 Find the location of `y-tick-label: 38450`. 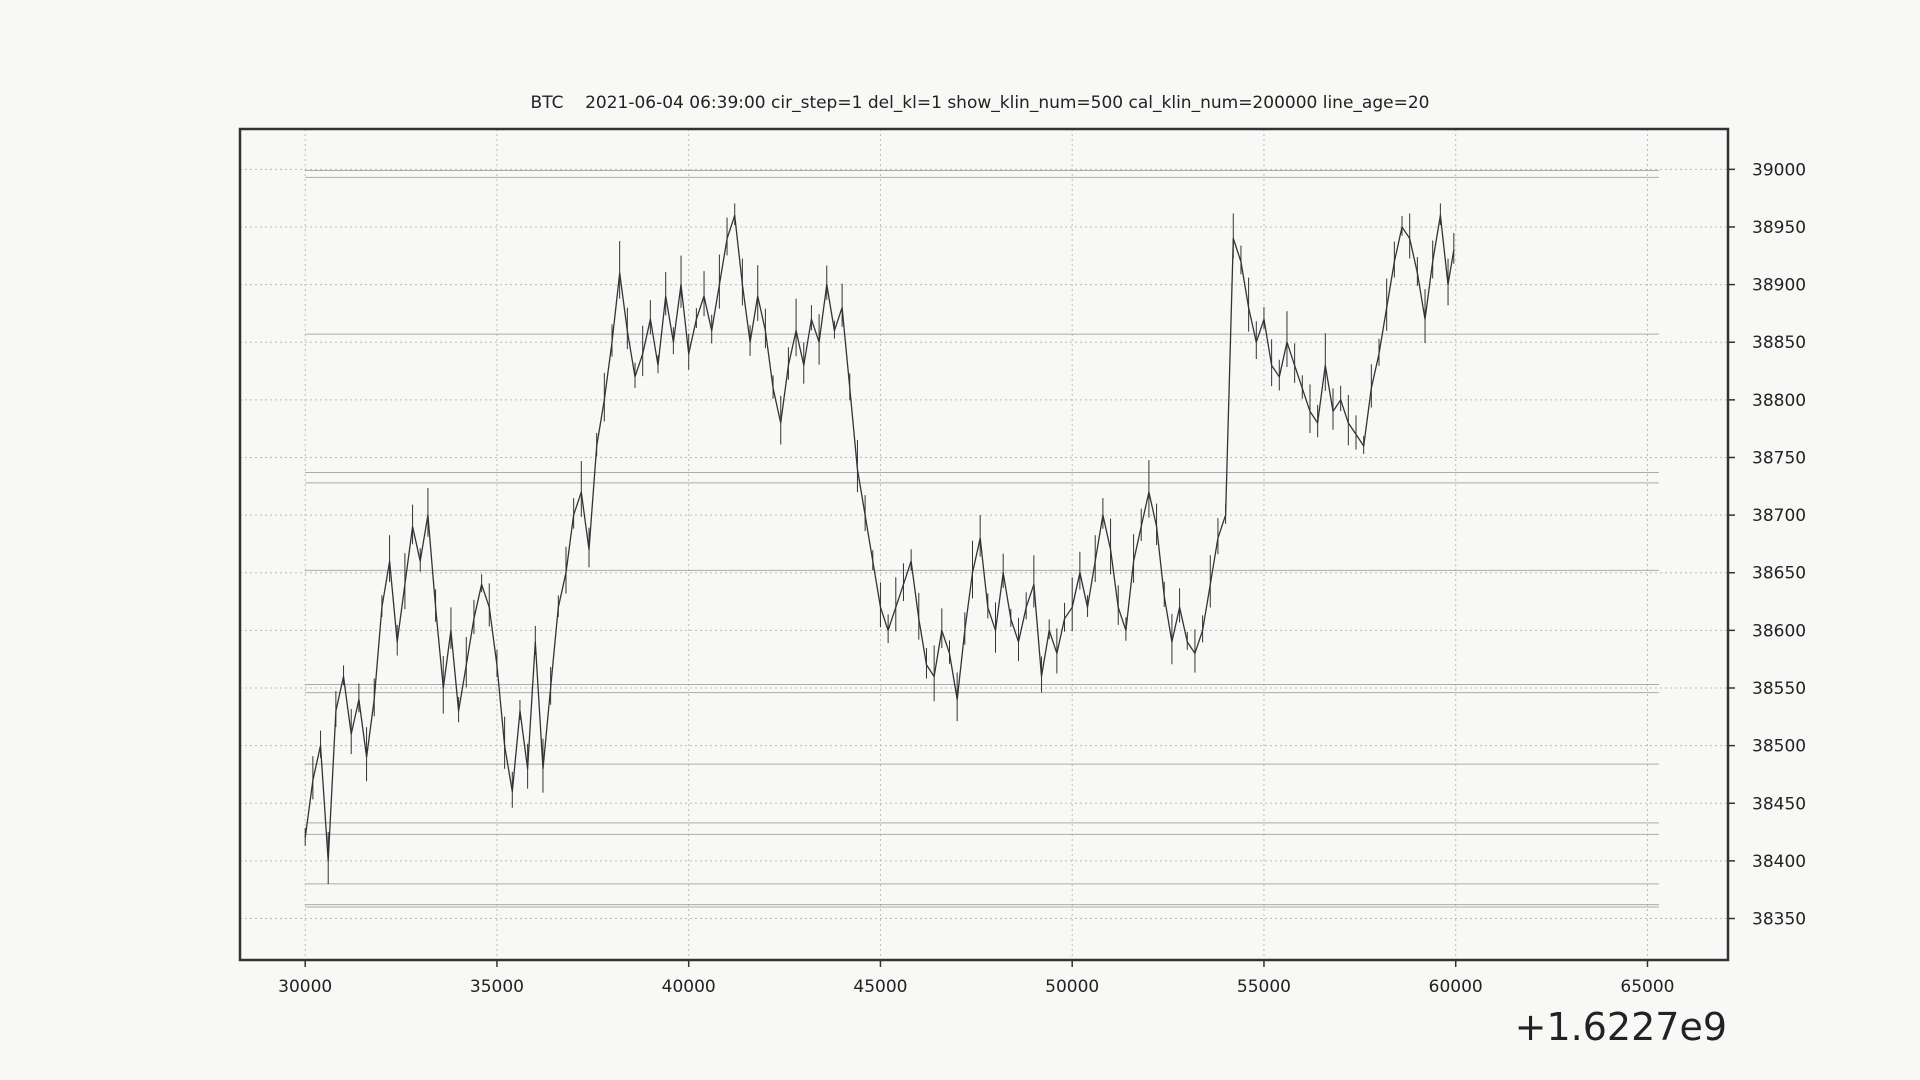

y-tick-label: 38450 is located at coordinates (1779, 804).